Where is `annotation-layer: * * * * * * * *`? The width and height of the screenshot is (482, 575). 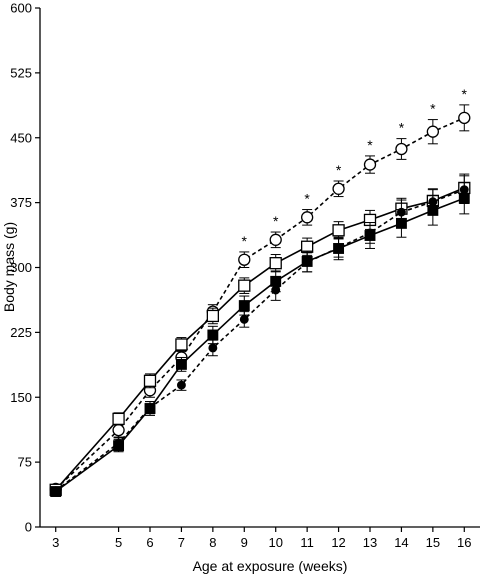
annotation-layer: * * * * * * * * is located at coordinates (355, 167).